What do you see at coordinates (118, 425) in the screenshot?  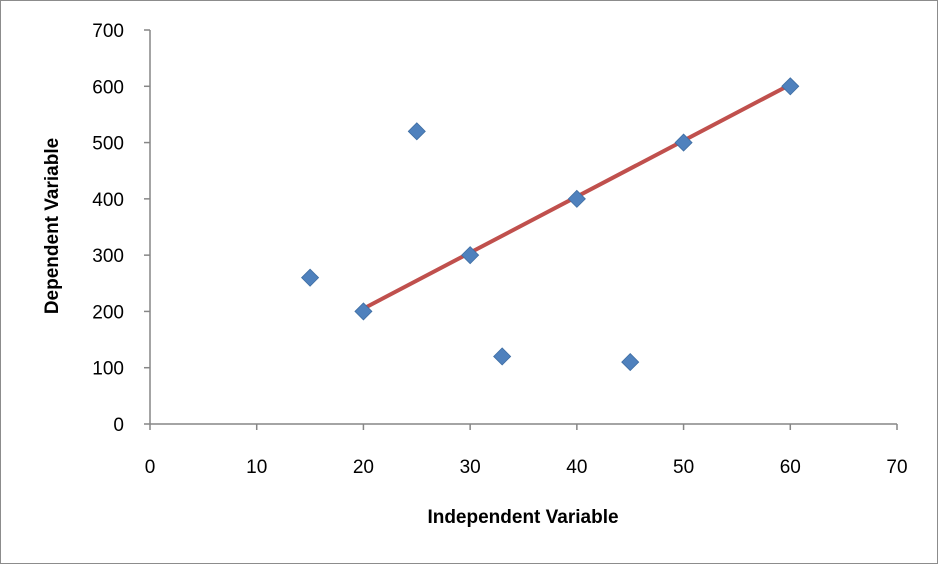 I see `y-tick-label: 0` at bounding box center [118, 425].